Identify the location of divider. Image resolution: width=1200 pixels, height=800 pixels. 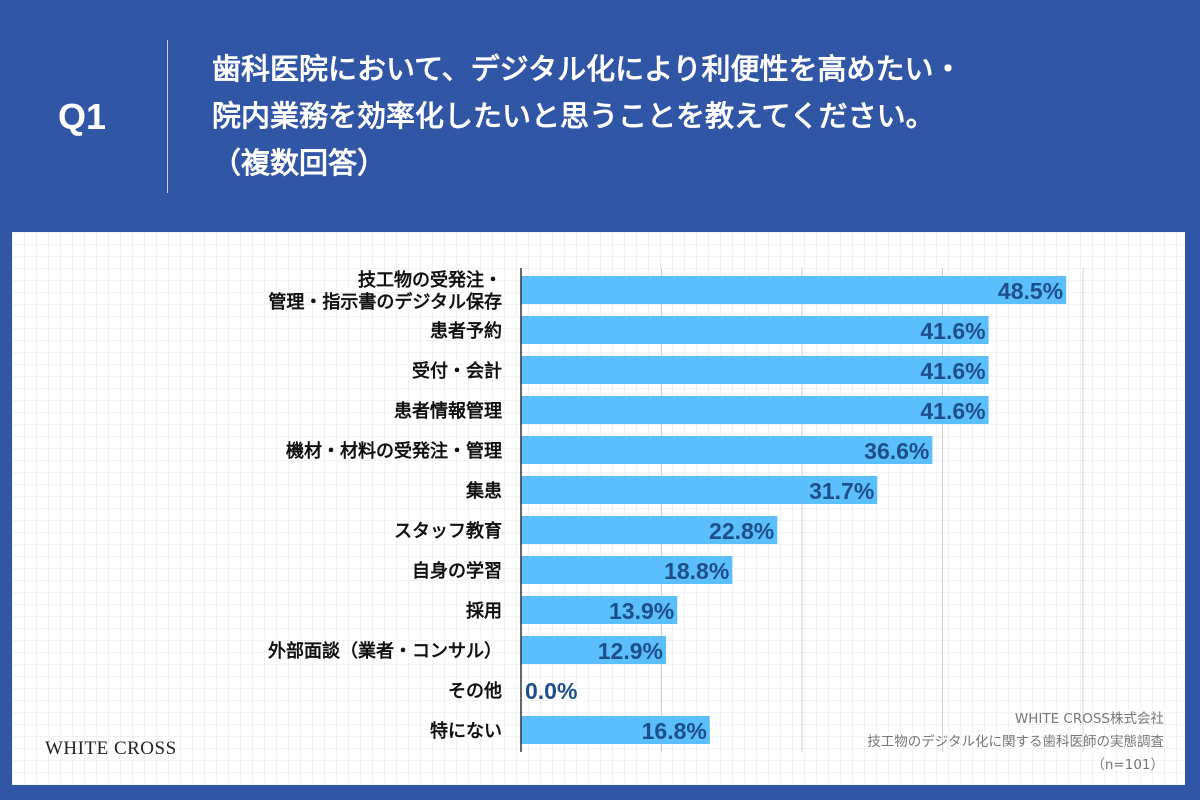
(167, 116).